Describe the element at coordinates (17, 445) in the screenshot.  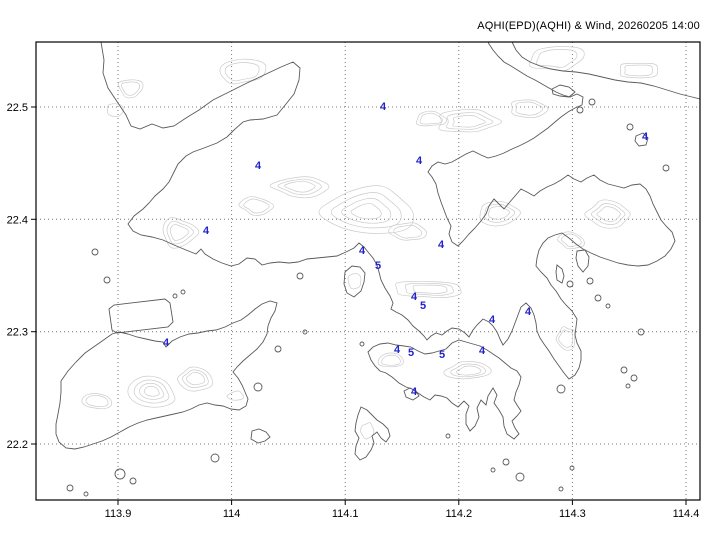
I see `latitude-tick-label: 22.2` at that location.